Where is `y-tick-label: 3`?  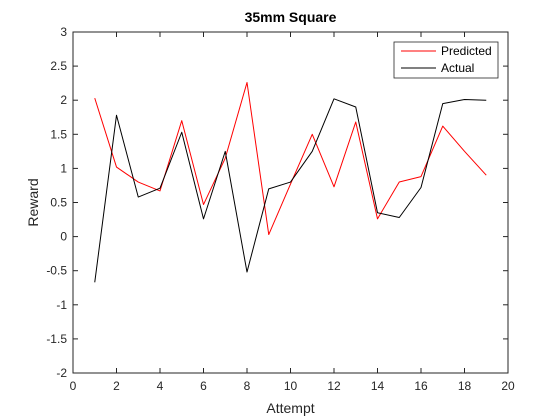 y-tick-label: 3 is located at coordinates (63, 32).